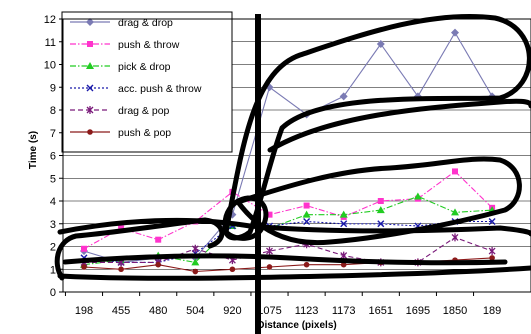 The width and height of the screenshot is (531, 334). What do you see at coordinates (418, 311) in the screenshot?
I see `x-tick-label: 1695` at bounding box center [418, 311].